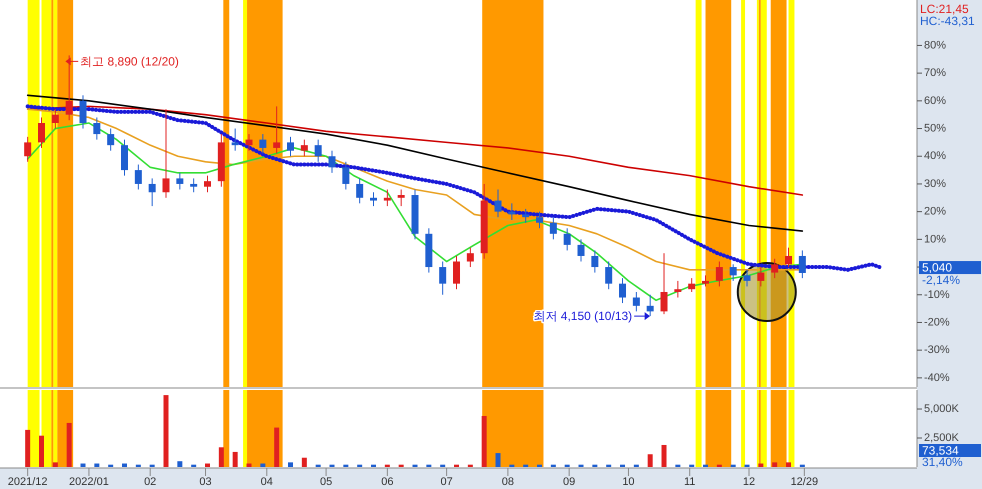 The width and height of the screenshot is (982, 489). I want to click on text: 73,534, so click(941, 451).